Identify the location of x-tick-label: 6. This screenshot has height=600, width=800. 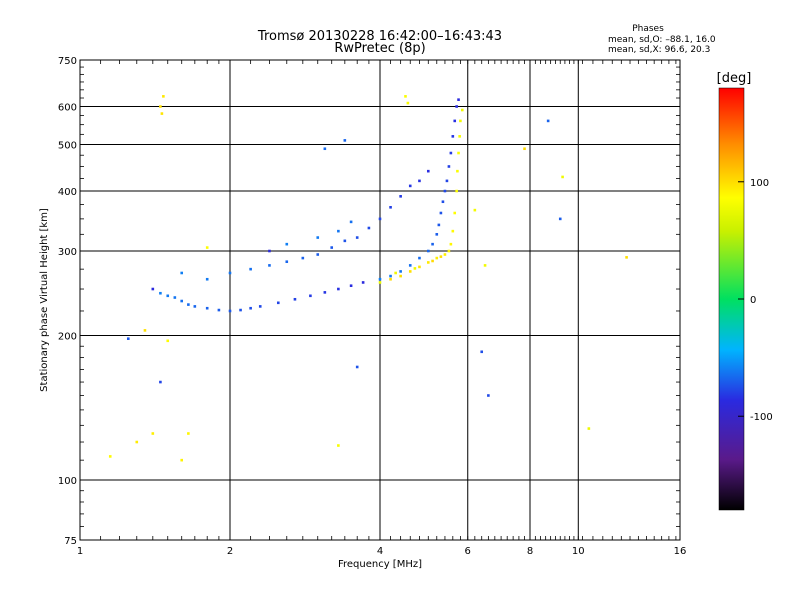
(468, 551).